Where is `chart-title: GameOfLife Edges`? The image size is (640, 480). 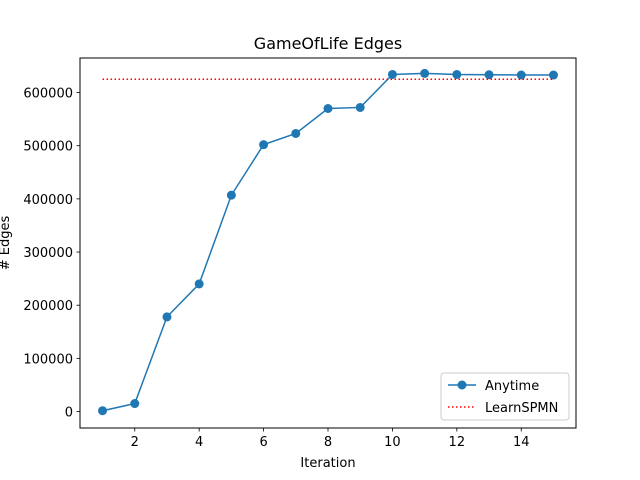
chart-title: GameOfLife Edges is located at coordinates (328, 43).